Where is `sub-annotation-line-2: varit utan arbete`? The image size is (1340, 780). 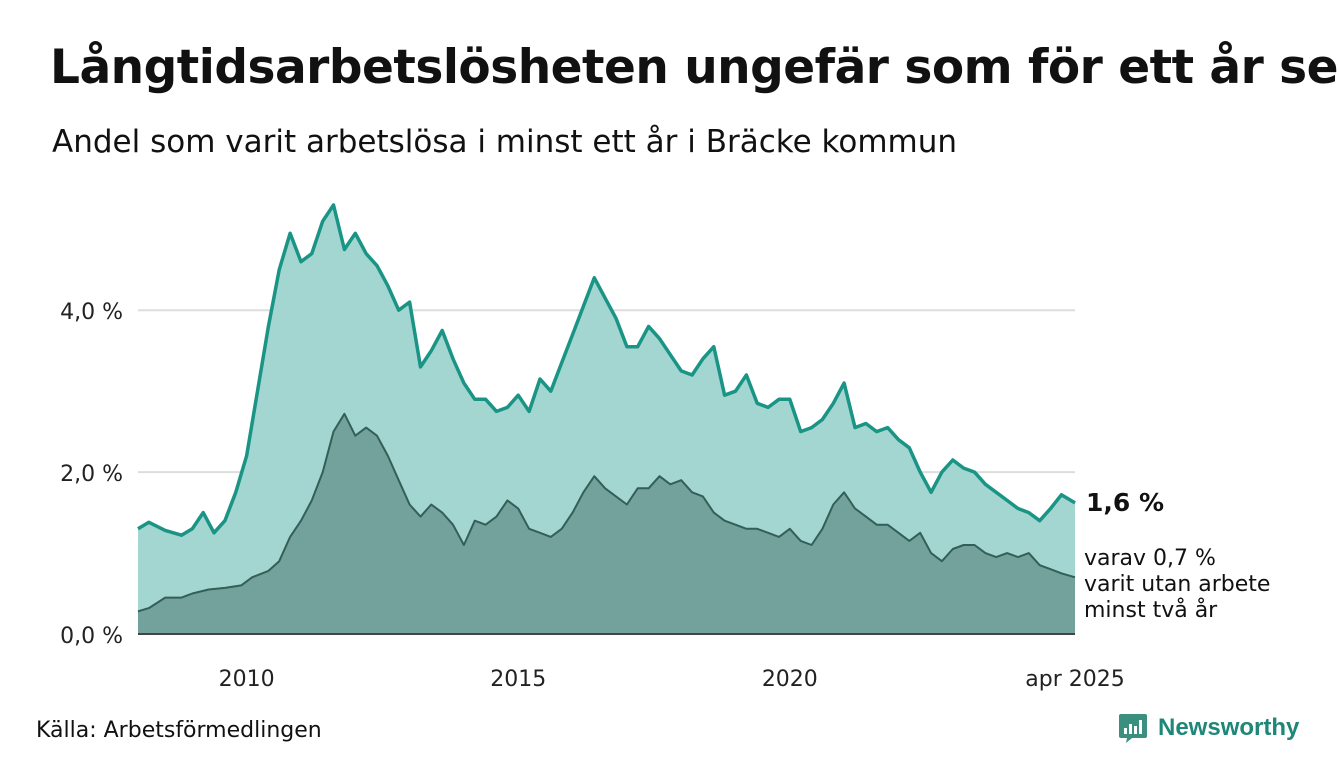
sub-annotation-line-2: varit utan arbete is located at coordinates (1177, 584).